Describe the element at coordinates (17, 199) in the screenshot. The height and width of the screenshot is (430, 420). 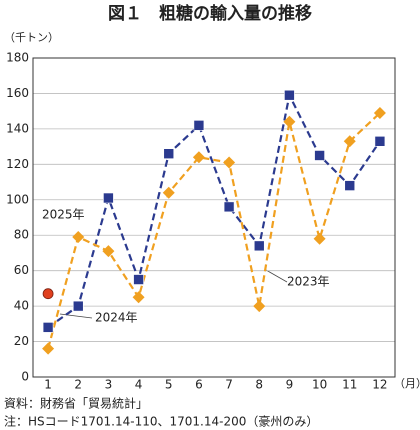
I see `y-tick-label: 100` at that location.